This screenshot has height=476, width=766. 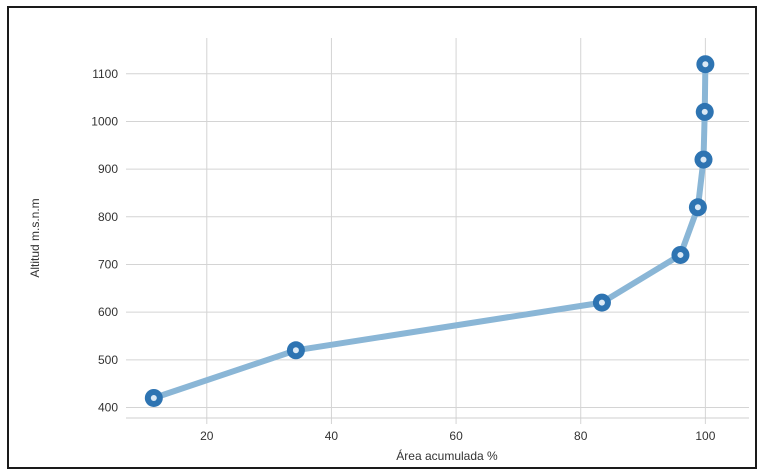 I want to click on y-tick-label: 1100, so click(x=105, y=74).